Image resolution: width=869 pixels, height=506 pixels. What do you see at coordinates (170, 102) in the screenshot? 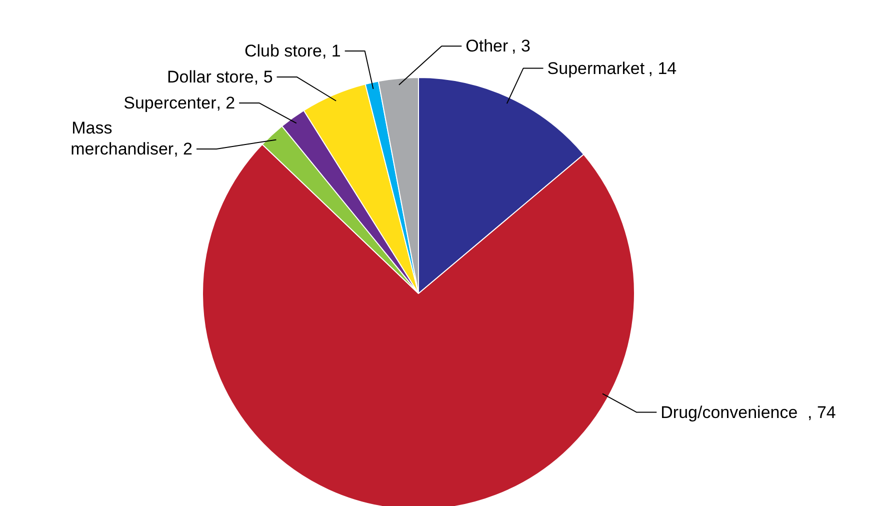
I see `slice-label: Supercenter` at bounding box center [170, 102].